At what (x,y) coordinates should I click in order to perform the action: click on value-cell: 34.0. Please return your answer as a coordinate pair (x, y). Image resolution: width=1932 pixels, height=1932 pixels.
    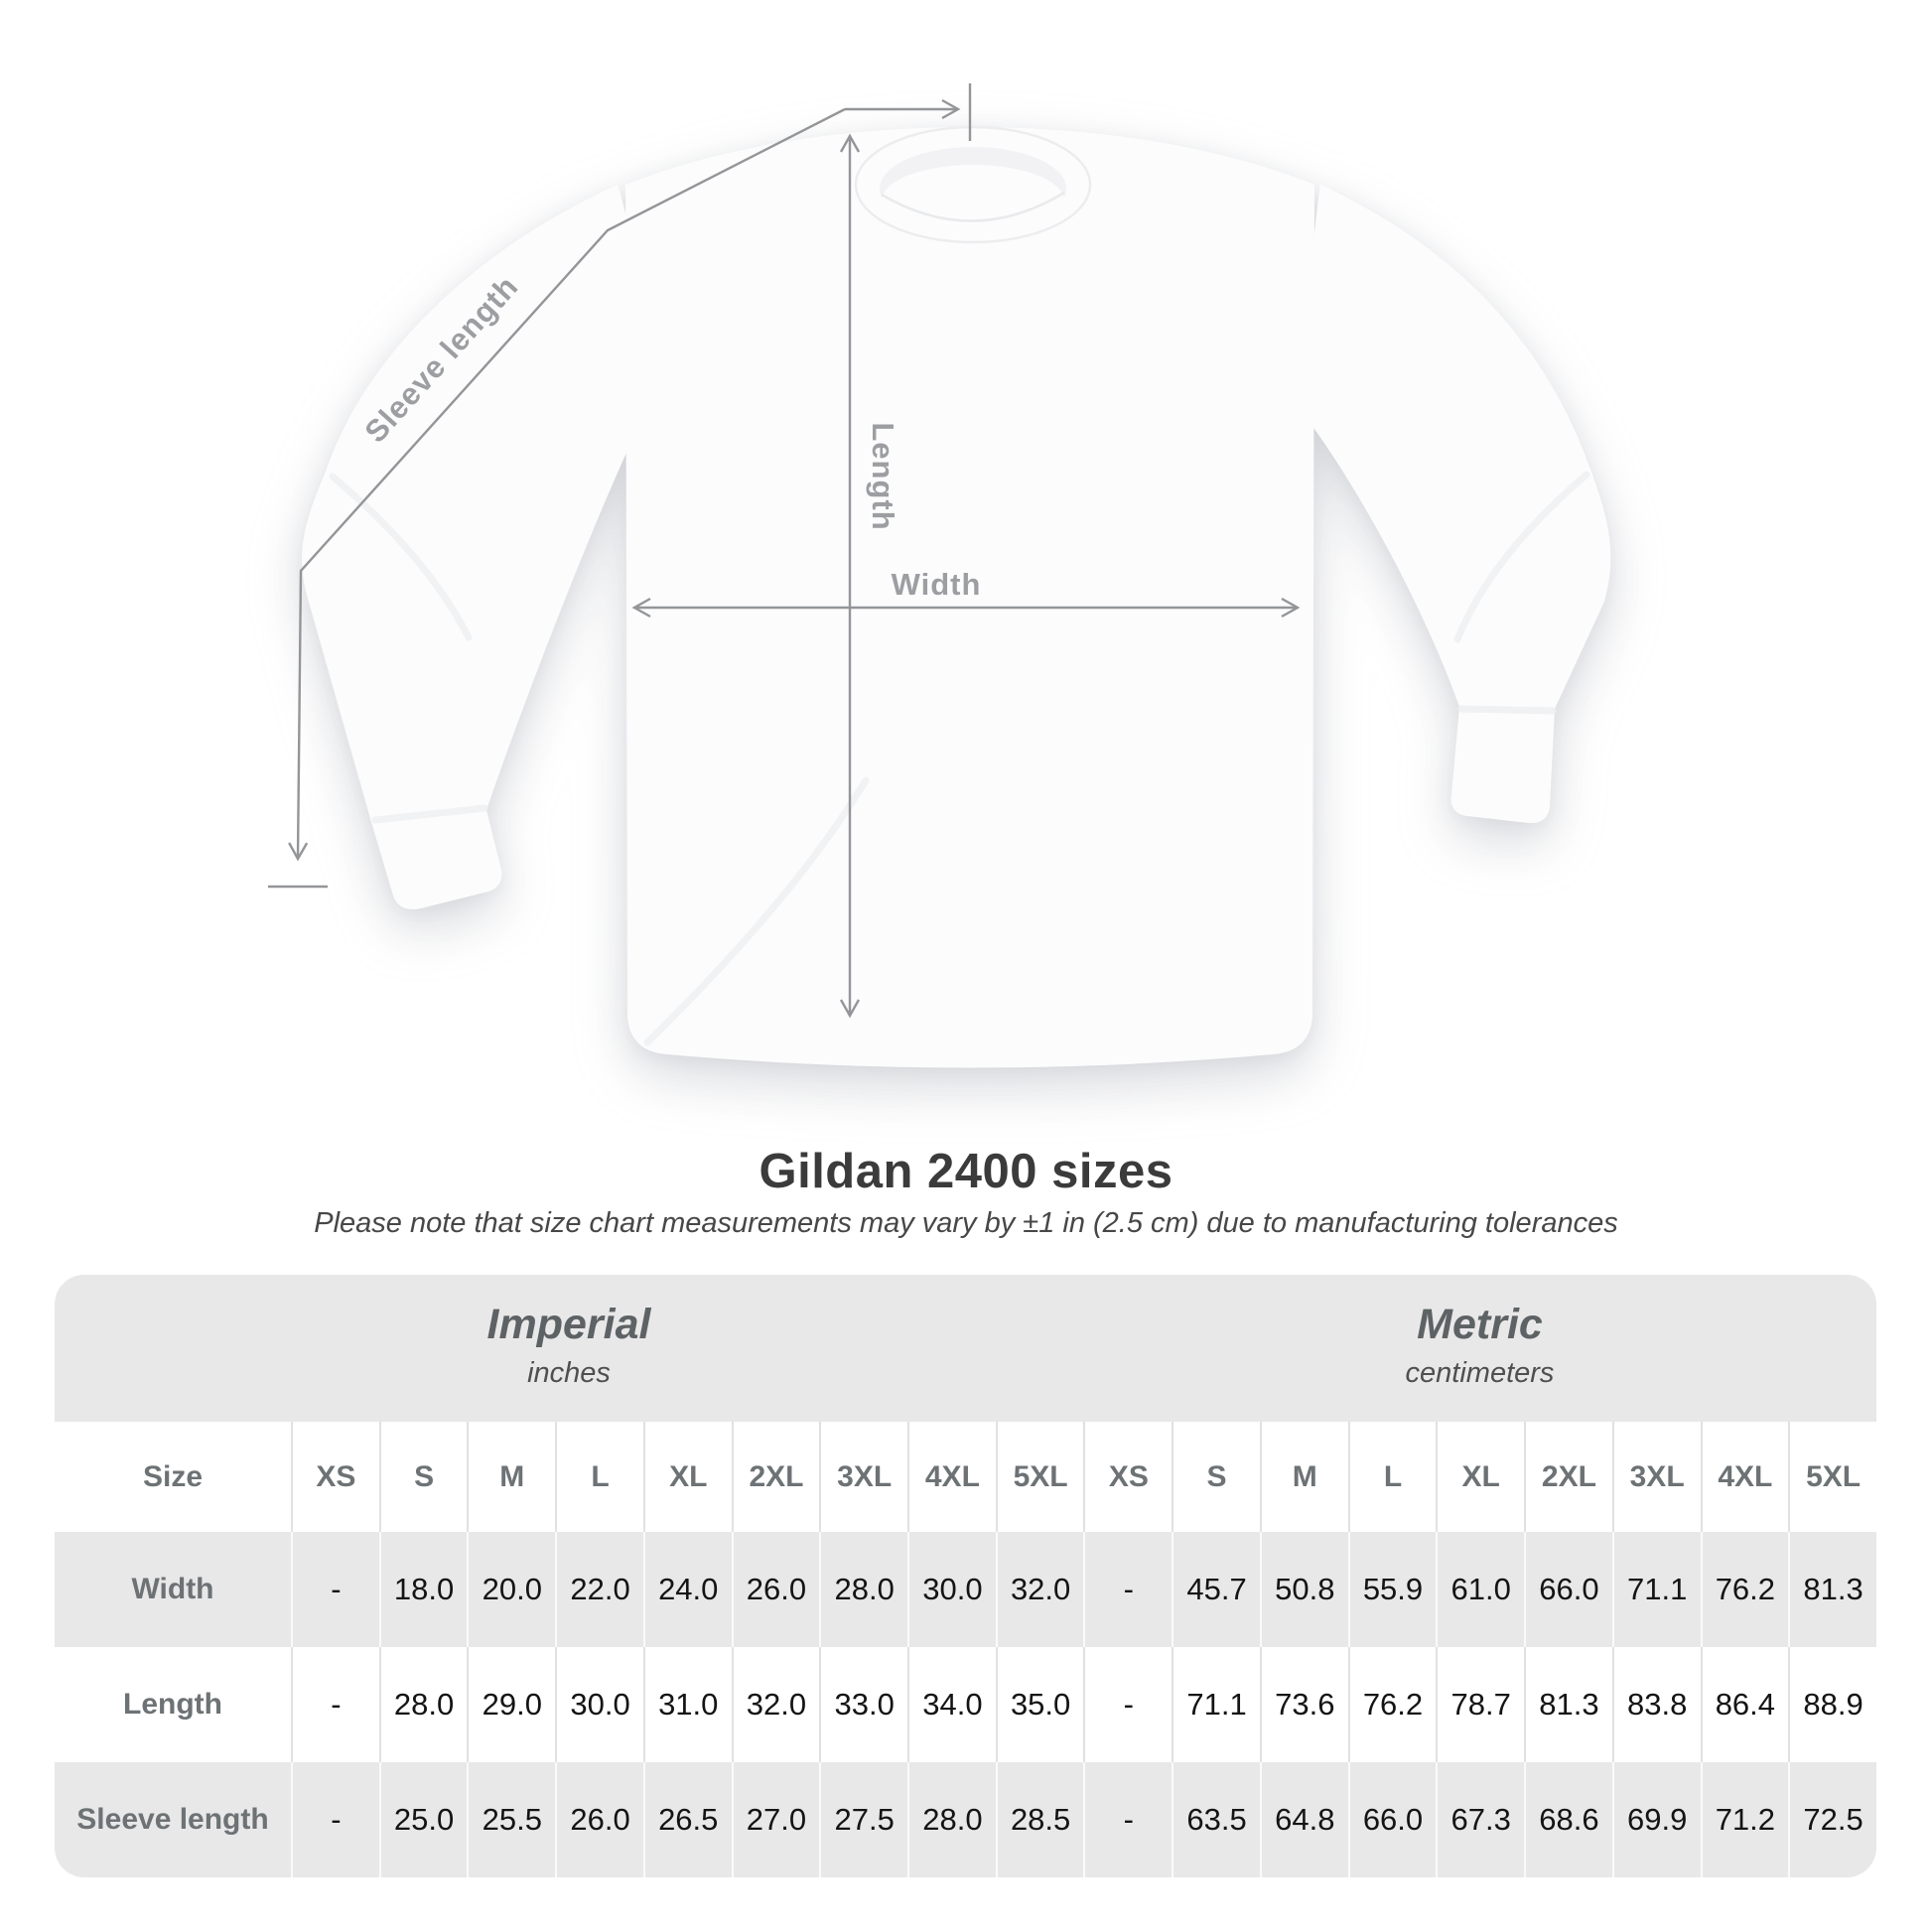
    Looking at the image, I should click on (951, 1705).